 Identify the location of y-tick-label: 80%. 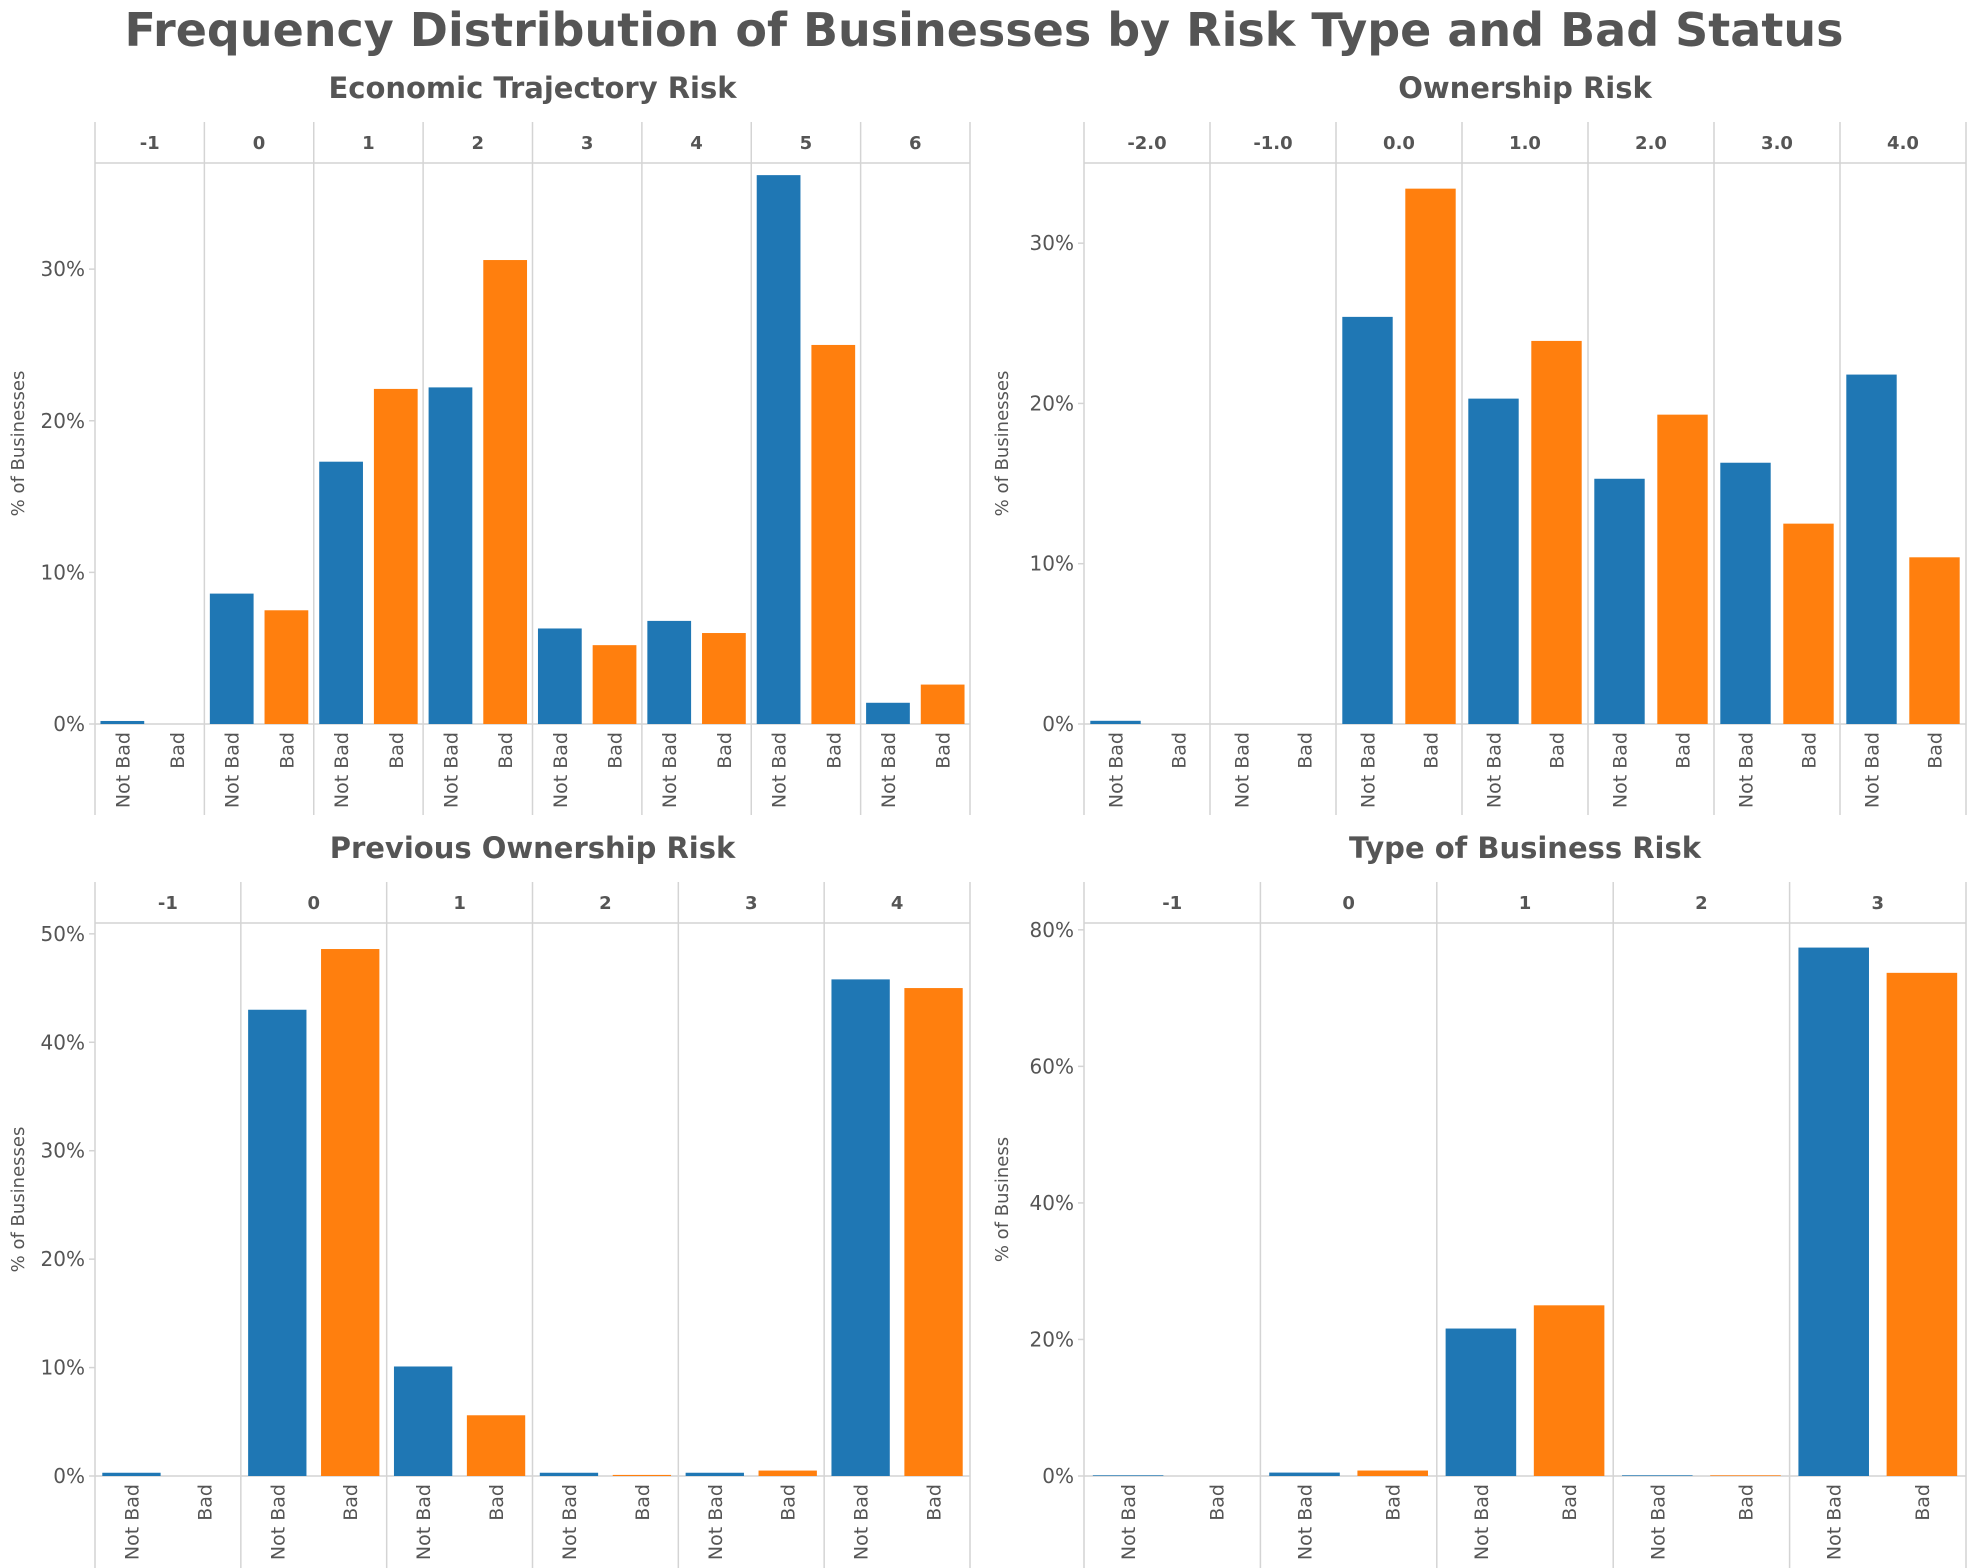
(1052, 930).